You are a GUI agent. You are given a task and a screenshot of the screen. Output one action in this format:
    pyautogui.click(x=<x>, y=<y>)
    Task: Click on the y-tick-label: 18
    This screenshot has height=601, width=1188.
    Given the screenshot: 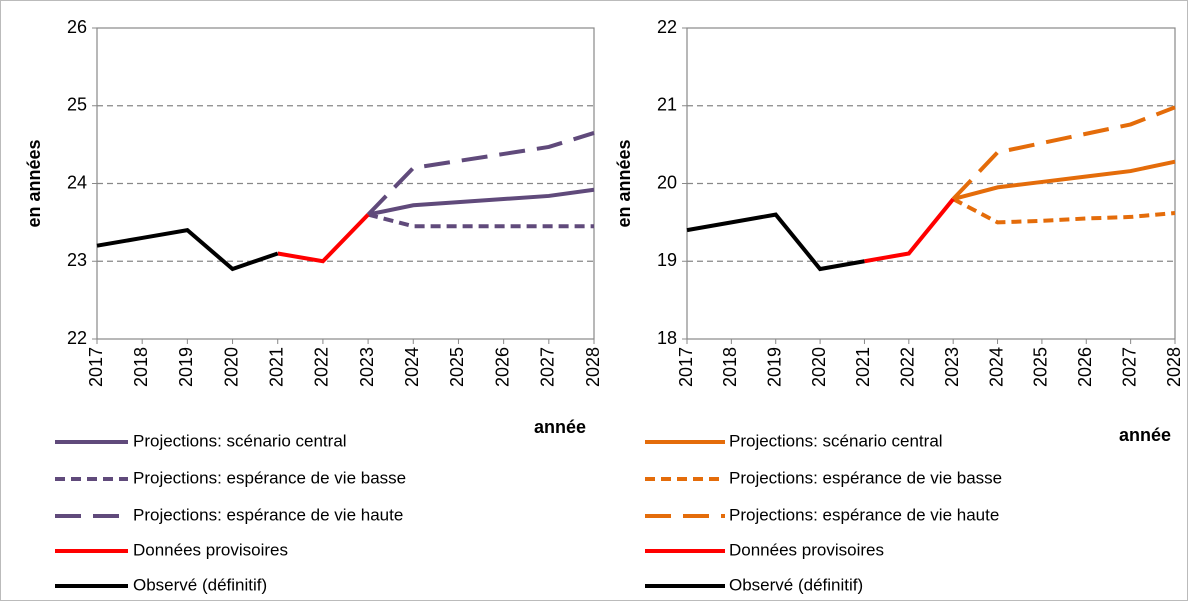 What is the action you would take?
    pyautogui.click(x=667, y=338)
    